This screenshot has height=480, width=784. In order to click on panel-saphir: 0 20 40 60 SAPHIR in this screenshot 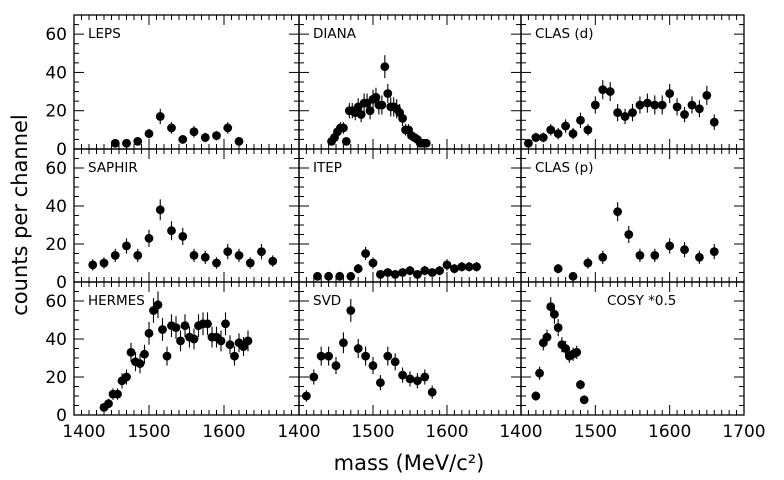, I will do `click(172, 220)`.